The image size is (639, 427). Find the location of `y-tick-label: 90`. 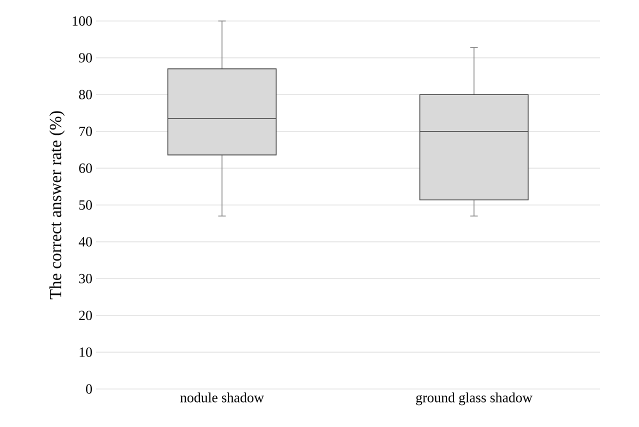

y-tick-label: 90 is located at coordinates (85, 58).